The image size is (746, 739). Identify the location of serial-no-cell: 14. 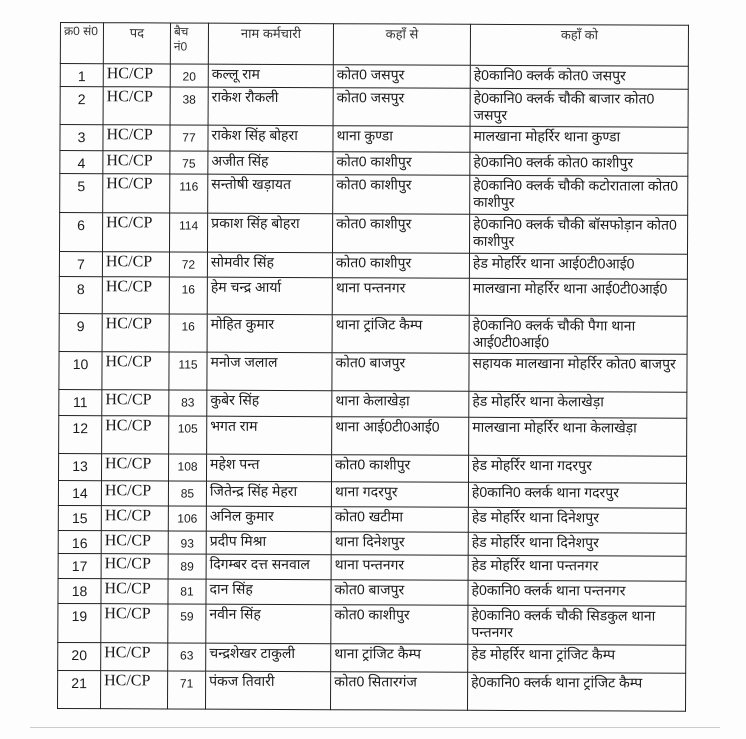
(80, 493).